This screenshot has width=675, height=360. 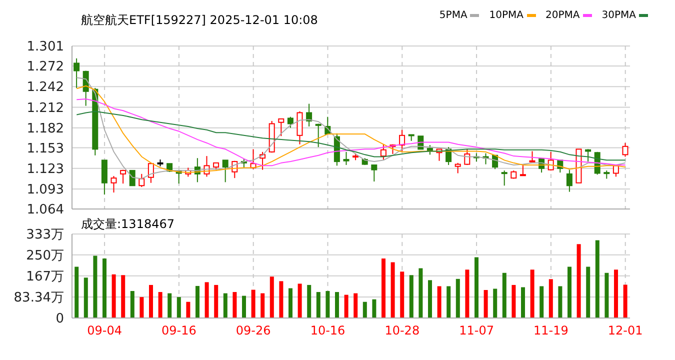 I want to click on y-tick-label: 1.212, so click(x=45, y=108).